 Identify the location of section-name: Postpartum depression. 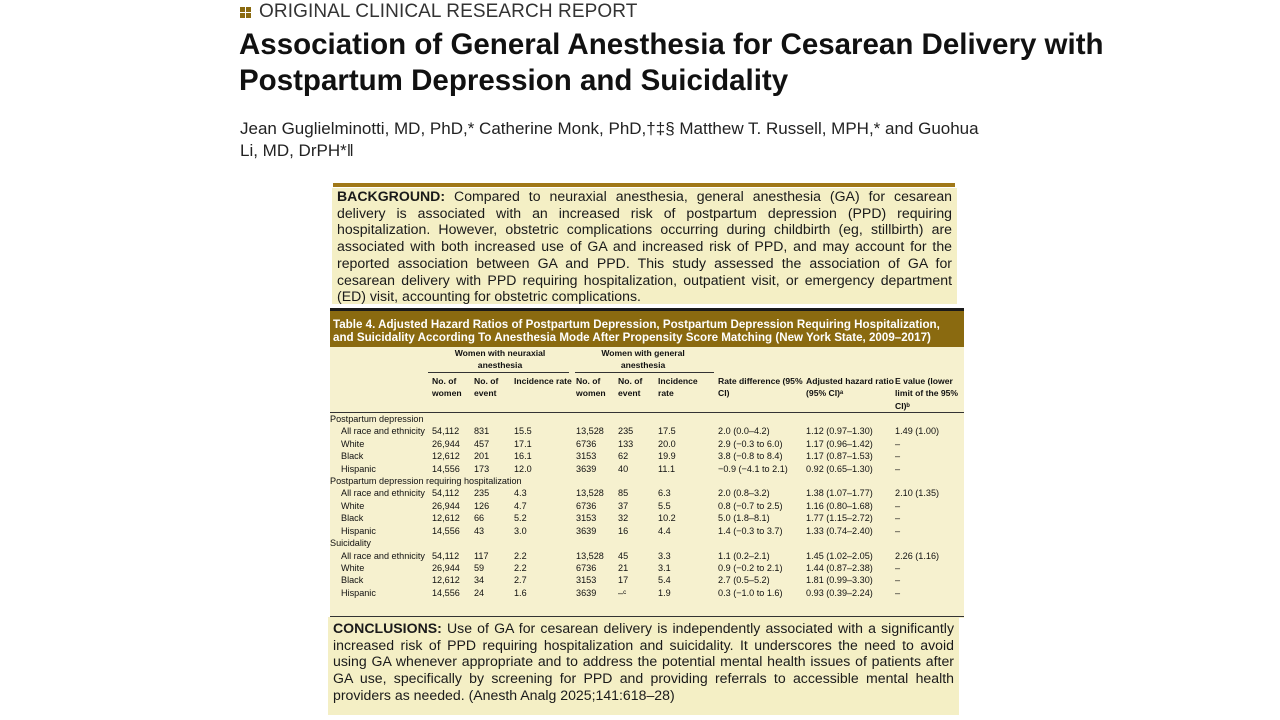
(377, 419).